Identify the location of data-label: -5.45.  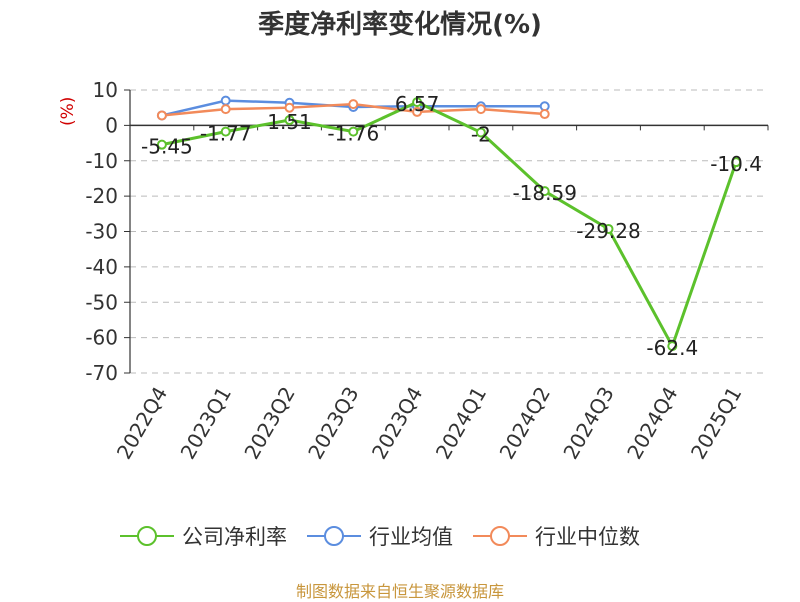
(167, 147).